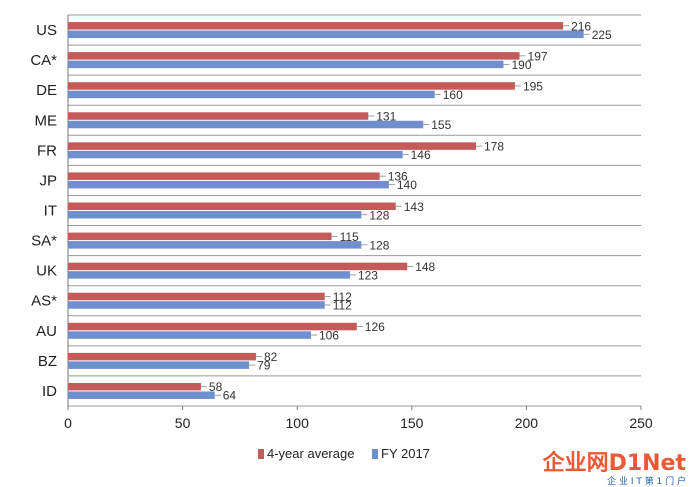 This screenshot has width=690, height=487. I want to click on data-label: 126, so click(375, 327).